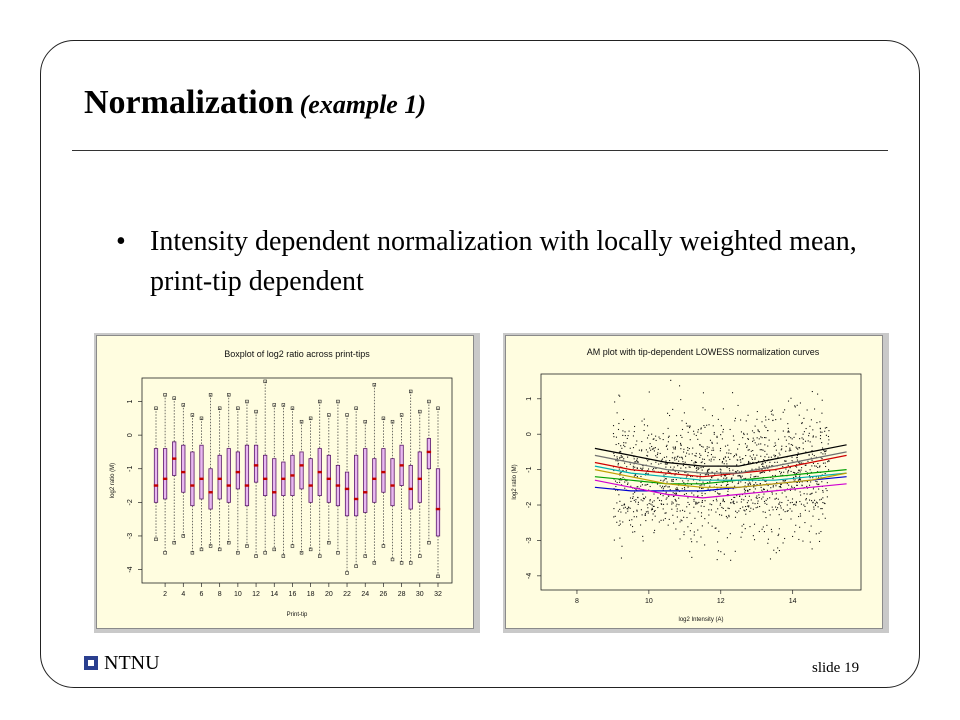  I want to click on median-mark, so click(274, 492).